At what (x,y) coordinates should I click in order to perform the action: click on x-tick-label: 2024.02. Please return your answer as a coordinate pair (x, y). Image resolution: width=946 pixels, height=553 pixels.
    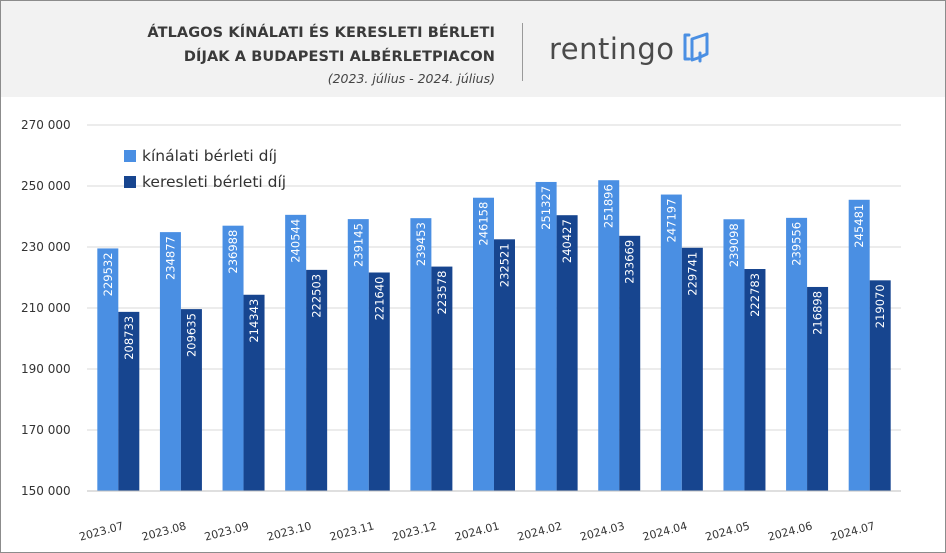
    Looking at the image, I should click on (539, 531).